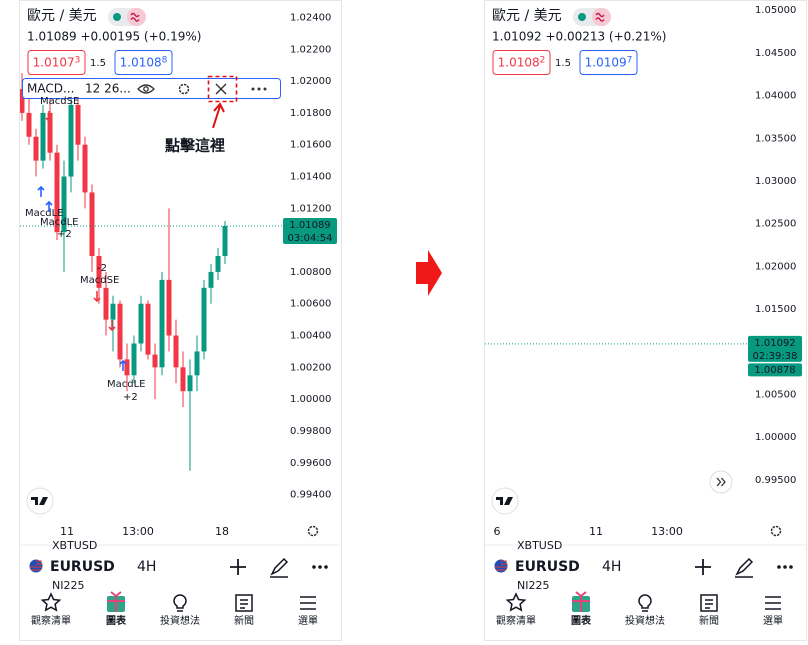  I want to click on y-tick-label: 1.01800, so click(310, 113).